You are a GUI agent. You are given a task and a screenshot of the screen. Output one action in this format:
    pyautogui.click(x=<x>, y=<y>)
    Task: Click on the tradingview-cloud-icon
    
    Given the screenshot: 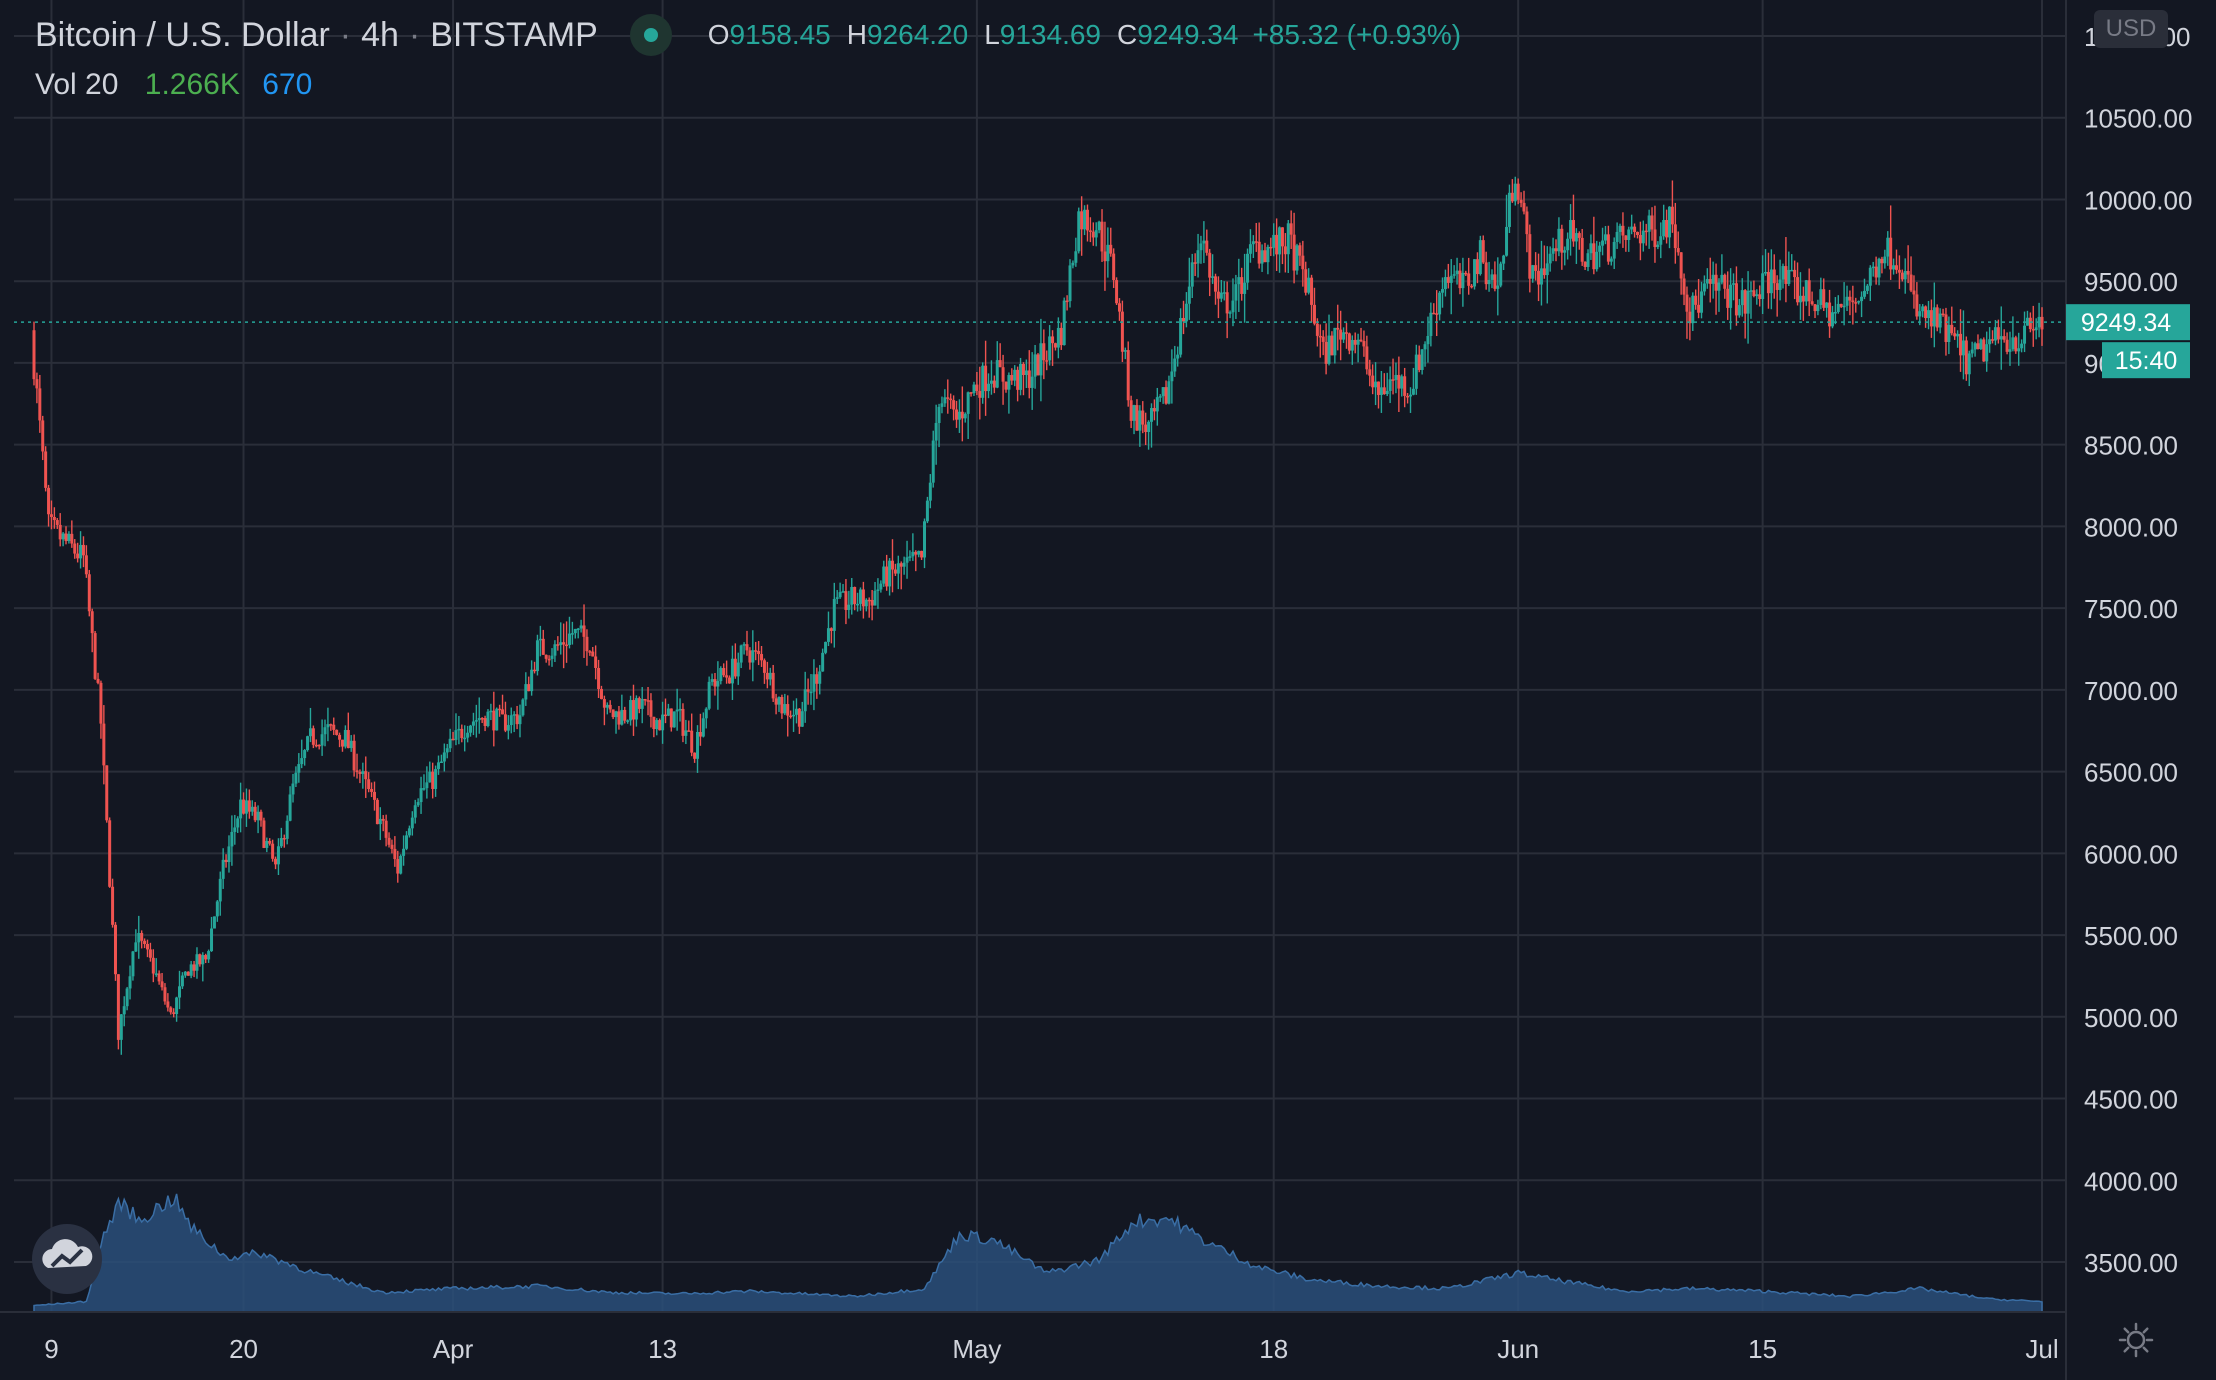 What is the action you would take?
    pyautogui.click(x=67, y=1259)
    